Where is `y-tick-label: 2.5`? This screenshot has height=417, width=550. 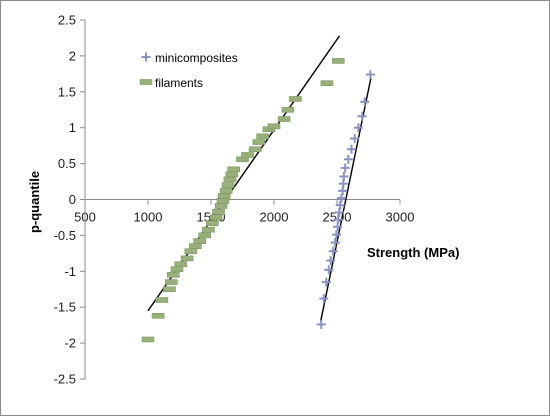 y-tick-label: 2.5 is located at coordinates (67, 20).